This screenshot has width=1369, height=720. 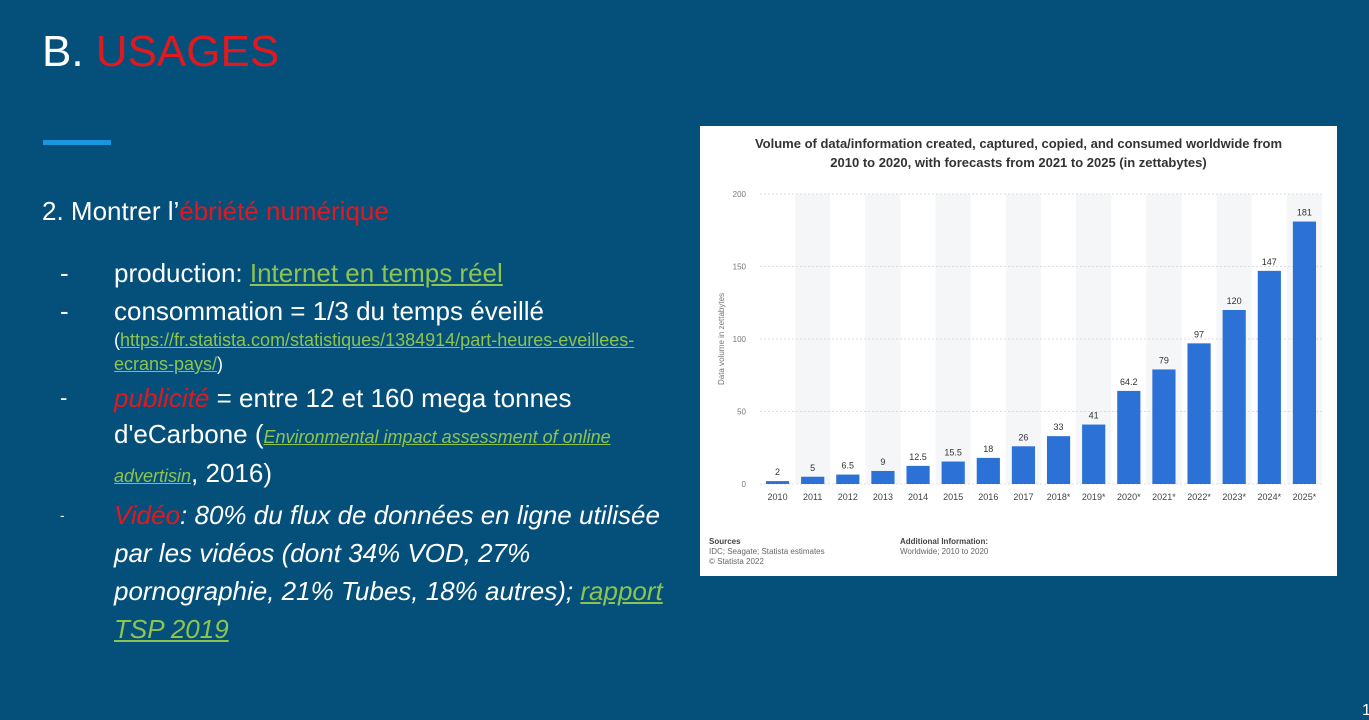 I want to click on bar-value-label: 64.2, so click(x=1129, y=382).